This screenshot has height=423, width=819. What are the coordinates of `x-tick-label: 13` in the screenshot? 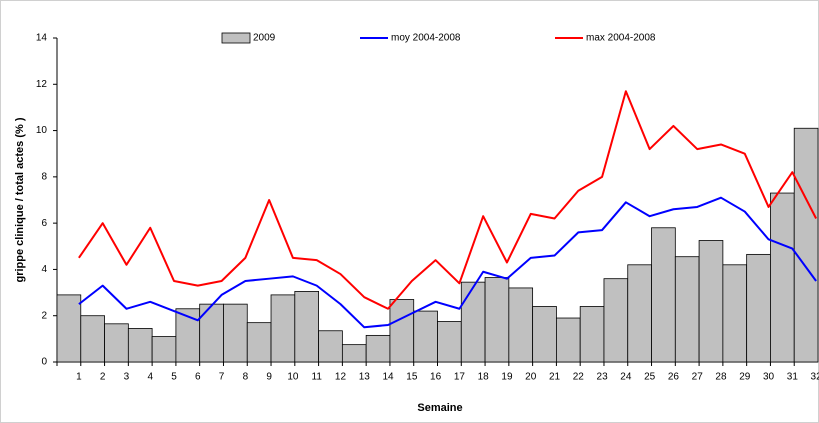 It's located at (365, 377).